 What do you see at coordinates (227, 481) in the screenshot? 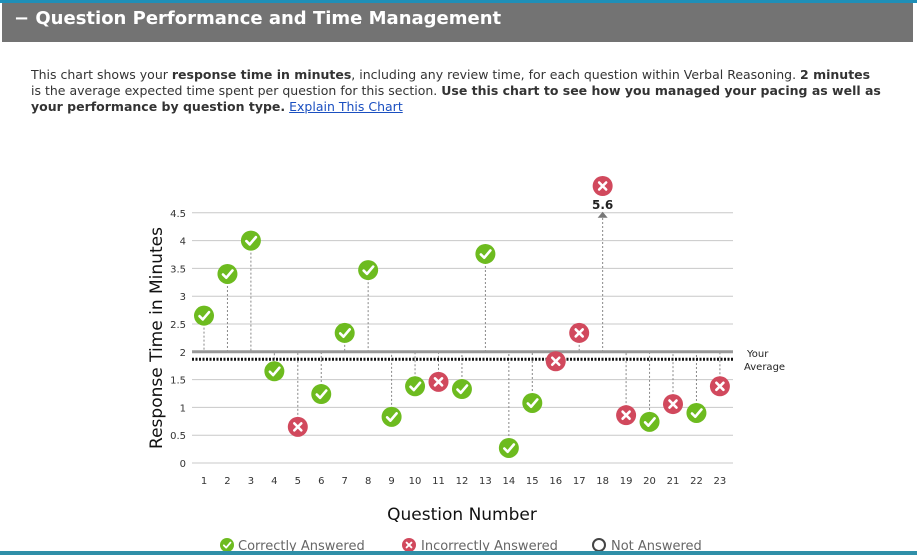
I see `x-tick-label: 2` at bounding box center [227, 481].